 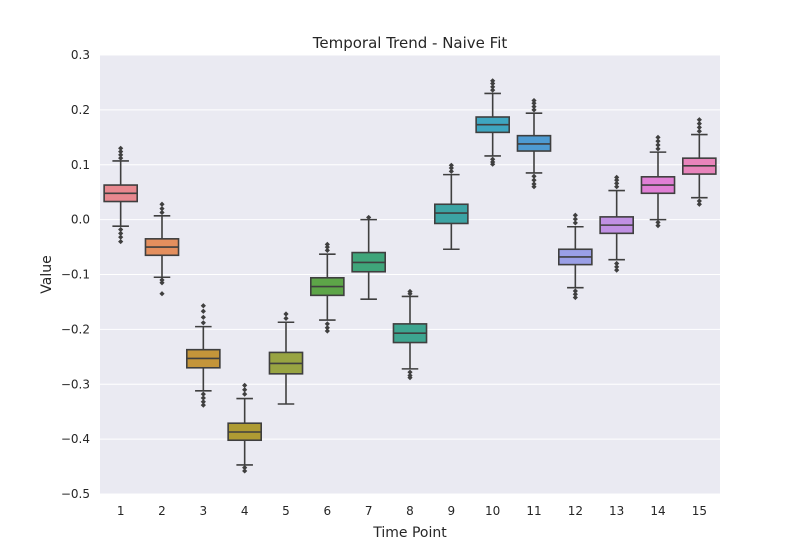 I want to click on y-tick-label: −0.5, so click(x=75, y=494).